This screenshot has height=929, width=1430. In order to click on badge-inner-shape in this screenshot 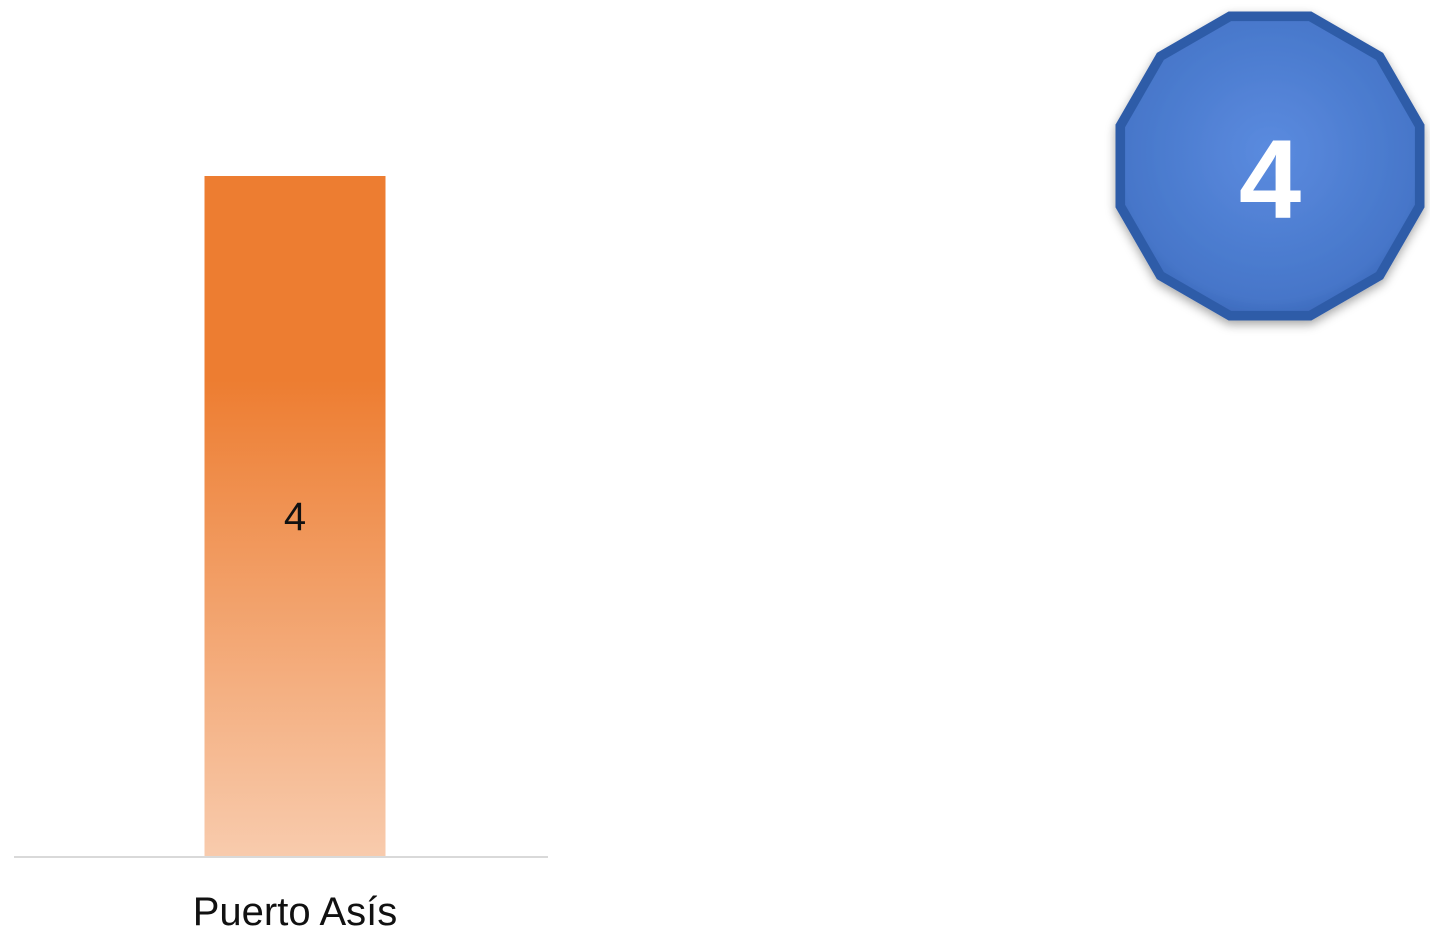, I will do `click(1270, 166)`.